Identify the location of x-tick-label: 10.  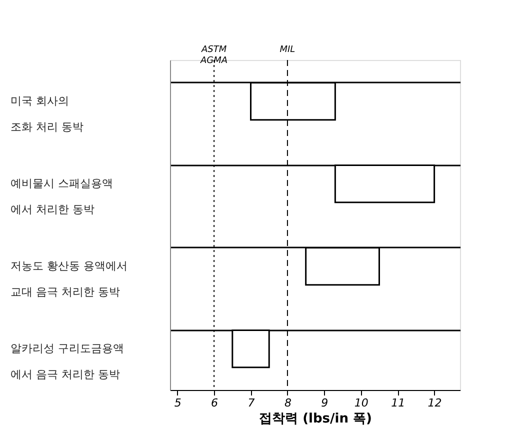
(361, 403).